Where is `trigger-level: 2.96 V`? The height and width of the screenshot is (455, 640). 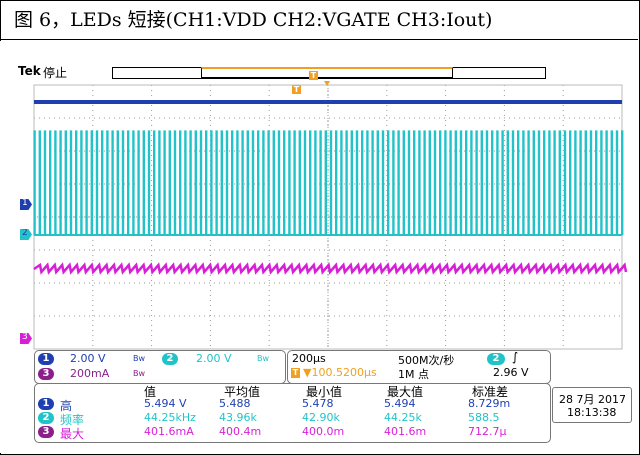
trigger-level: 2.96 V is located at coordinates (511, 372).